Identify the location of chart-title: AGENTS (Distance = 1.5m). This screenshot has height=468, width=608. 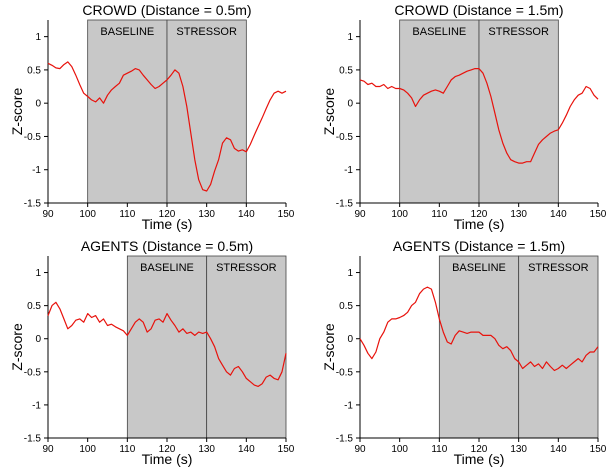
(479, 246).